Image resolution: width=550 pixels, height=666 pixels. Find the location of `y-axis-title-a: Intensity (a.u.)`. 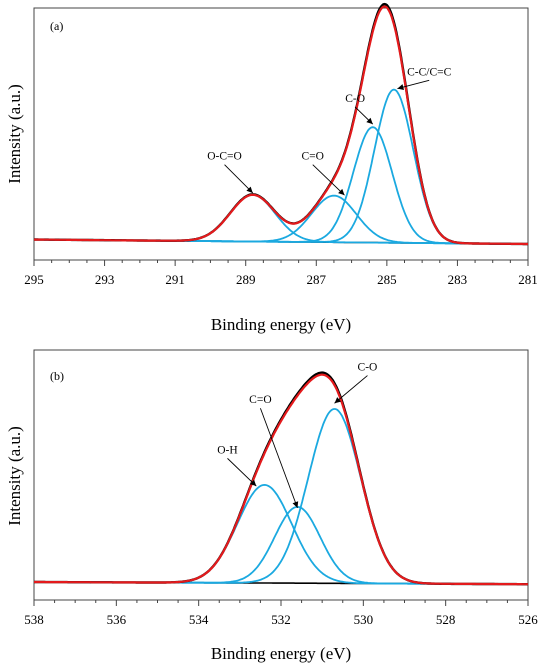

y-axis-title-a: Intensity (a.u.) is located at coordinates (14, 134).